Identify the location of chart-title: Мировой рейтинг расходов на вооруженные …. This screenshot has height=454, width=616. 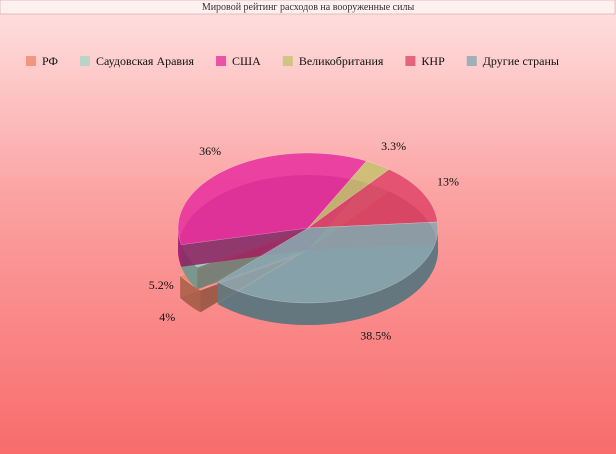
(308, 7).